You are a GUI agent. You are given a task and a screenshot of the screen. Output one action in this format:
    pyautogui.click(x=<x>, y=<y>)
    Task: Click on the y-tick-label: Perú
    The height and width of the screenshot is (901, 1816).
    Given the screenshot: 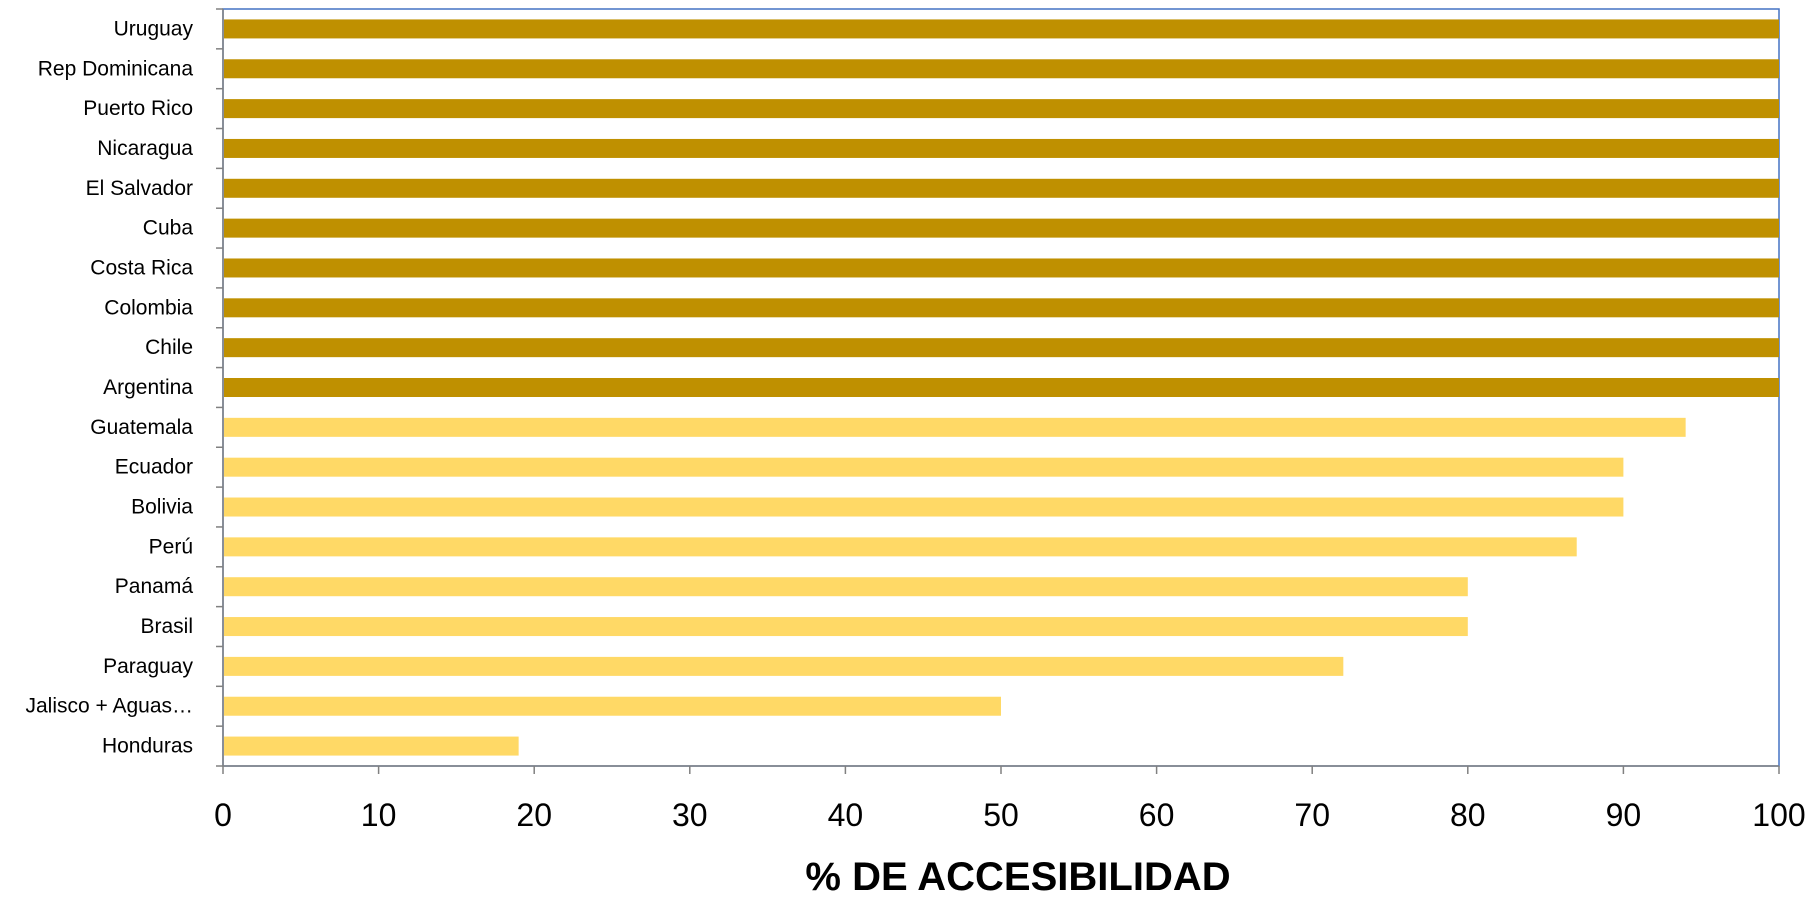 What is the action you would take?
    pyautogui.click(x=171, y=546)
    